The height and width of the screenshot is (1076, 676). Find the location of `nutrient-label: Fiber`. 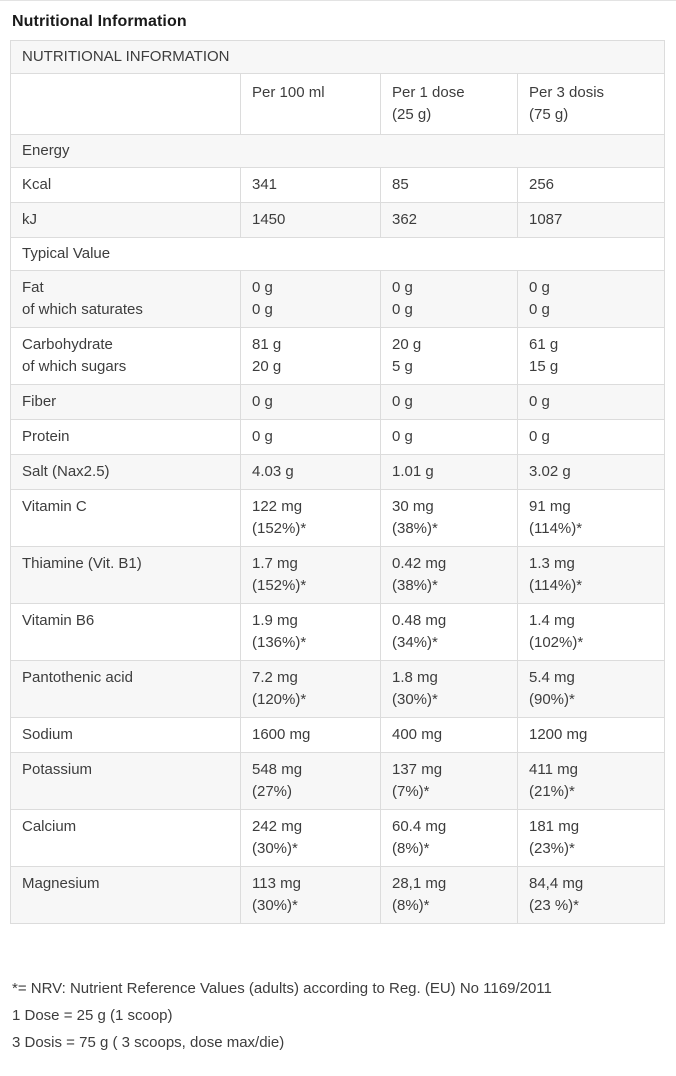

nutrient-label: Fiber is located at coordinates (125, 402).